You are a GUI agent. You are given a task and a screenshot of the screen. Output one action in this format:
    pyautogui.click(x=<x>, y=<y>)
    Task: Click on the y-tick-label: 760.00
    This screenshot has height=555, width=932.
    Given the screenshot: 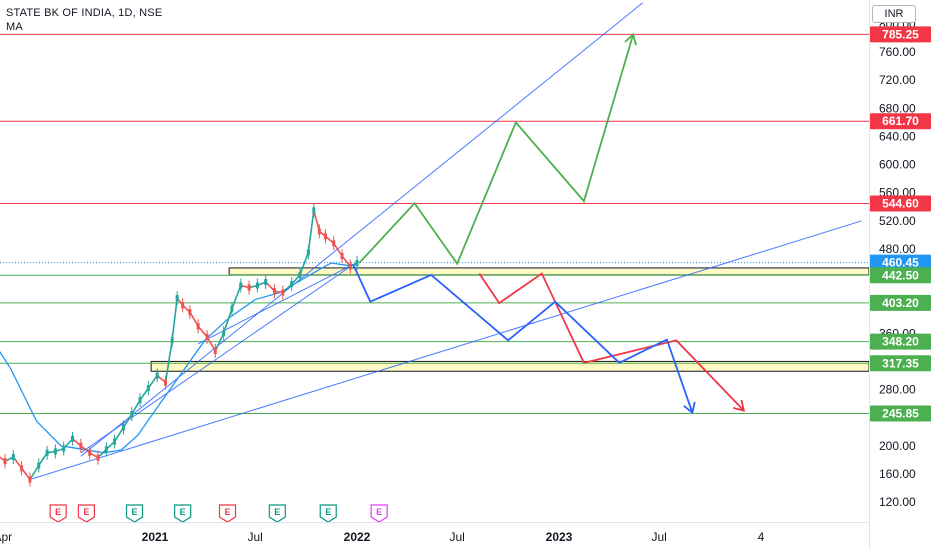 What is the action you would take?
    pyautogui.click(x=897, y=52)
    